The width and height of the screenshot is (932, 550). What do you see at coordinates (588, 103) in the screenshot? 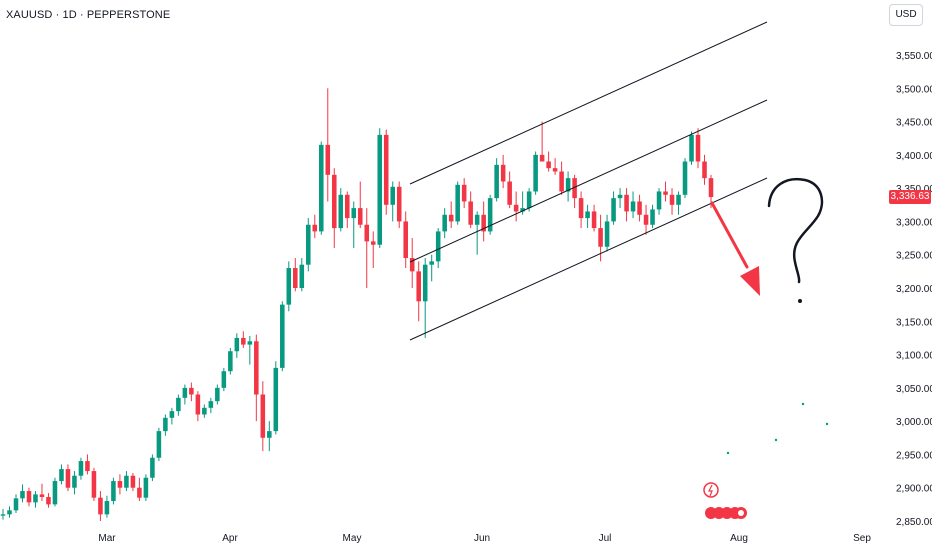
I see `channel-upper-line` at bounding box center [588, 103].